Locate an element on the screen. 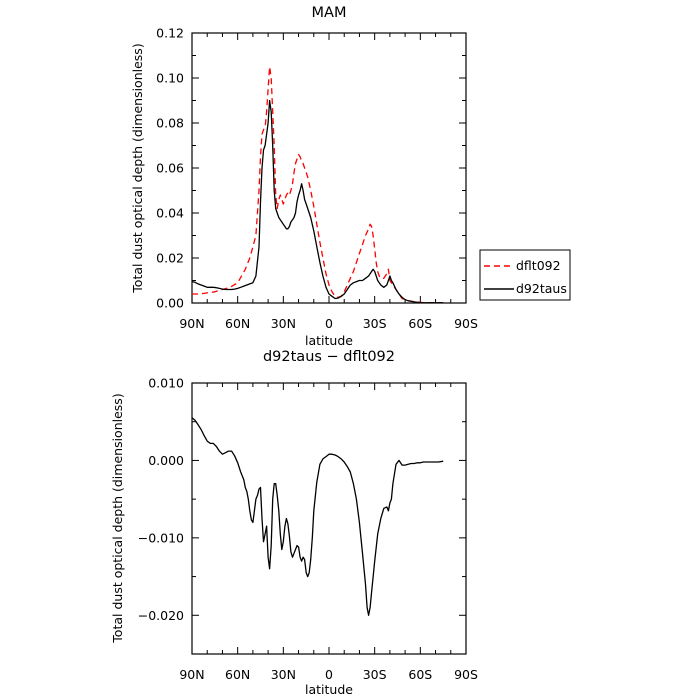  top-y-tick-label: 0.08 is located at coordinates (170, 123).